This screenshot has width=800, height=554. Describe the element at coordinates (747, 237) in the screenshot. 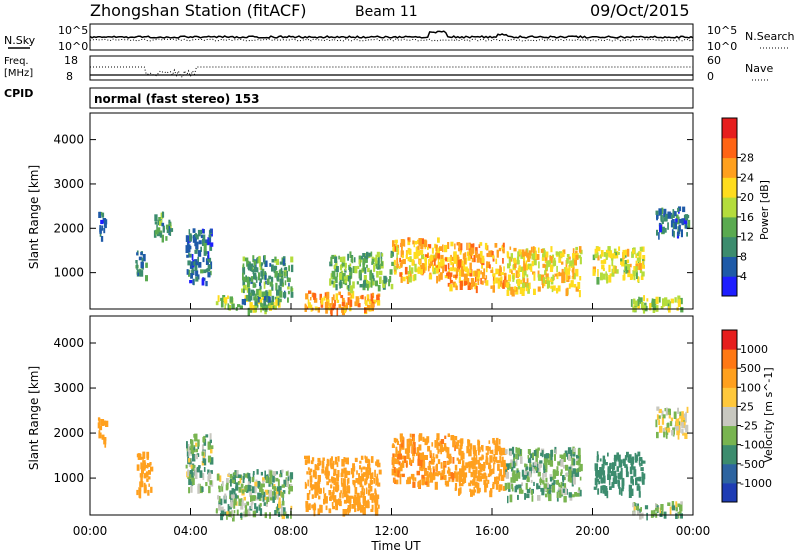

I see `colorbar-tick-label: 12` at that location.